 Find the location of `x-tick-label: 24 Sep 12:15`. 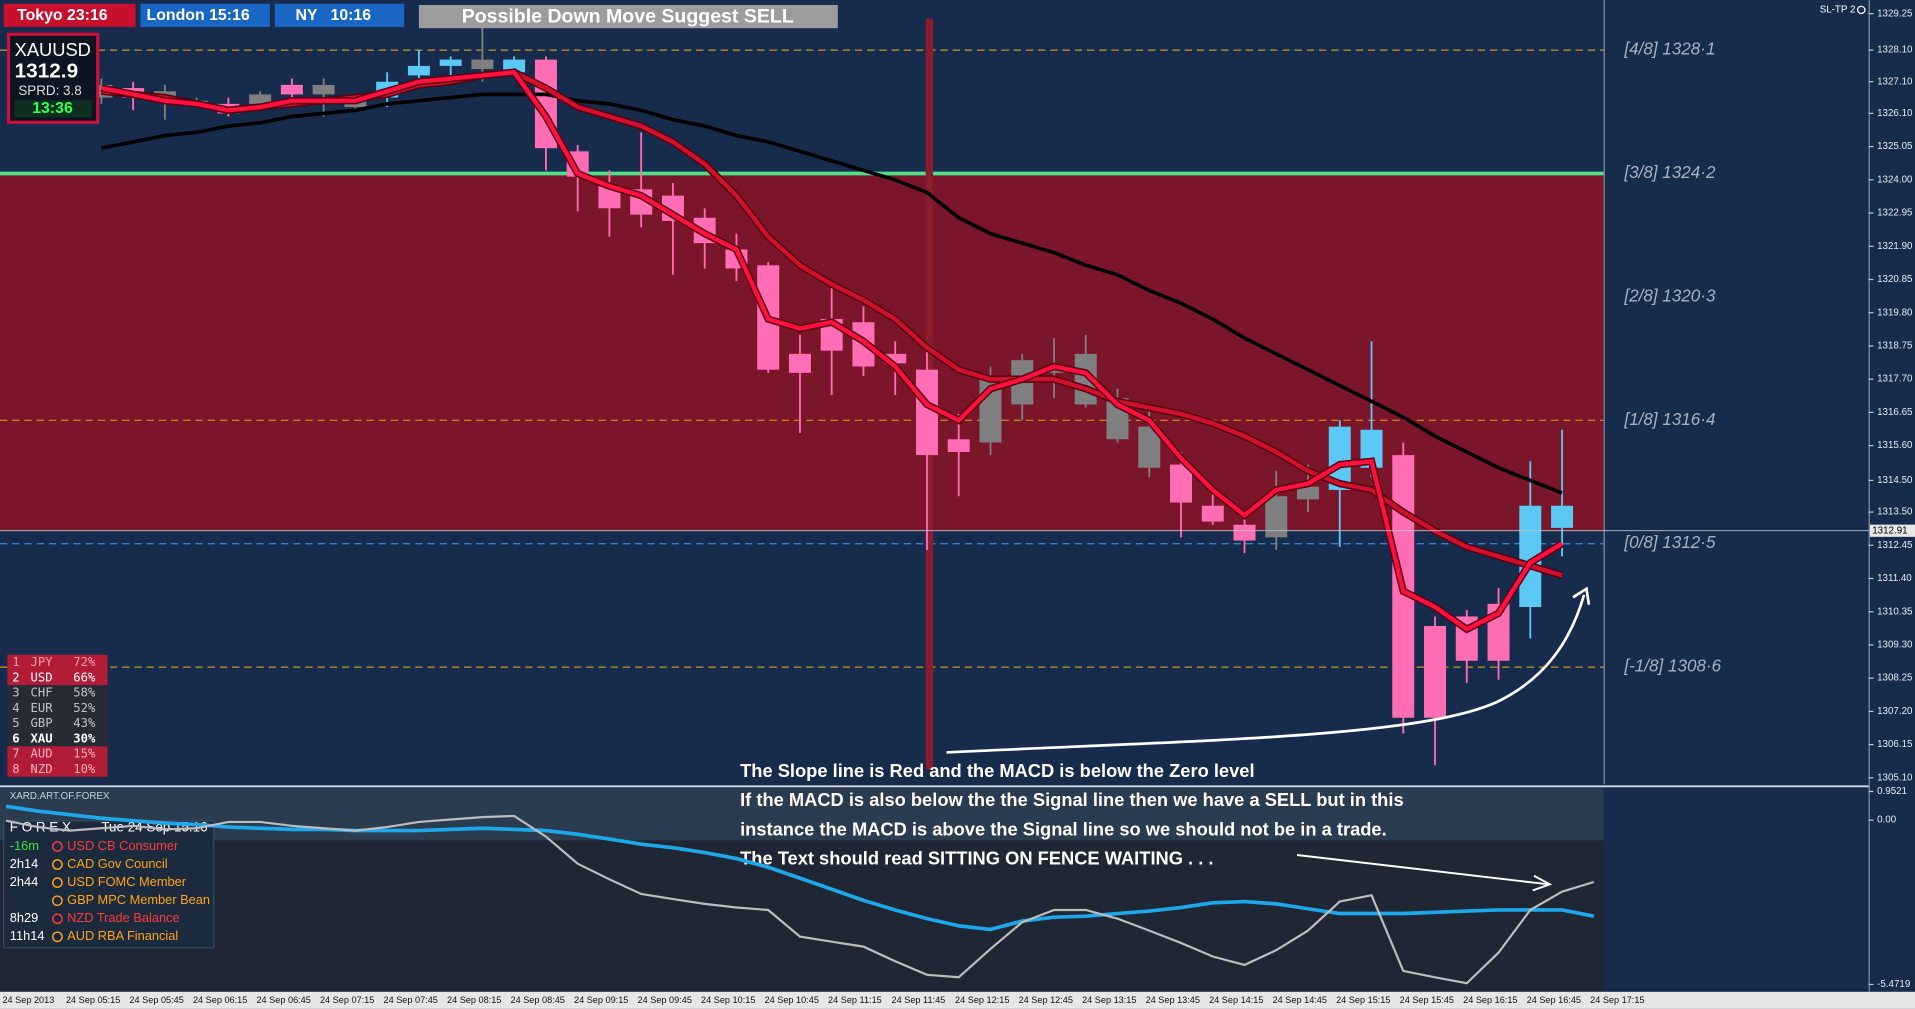

x-tick-label: 24 Sep 12:15 is located at coordinates (982, 1000).